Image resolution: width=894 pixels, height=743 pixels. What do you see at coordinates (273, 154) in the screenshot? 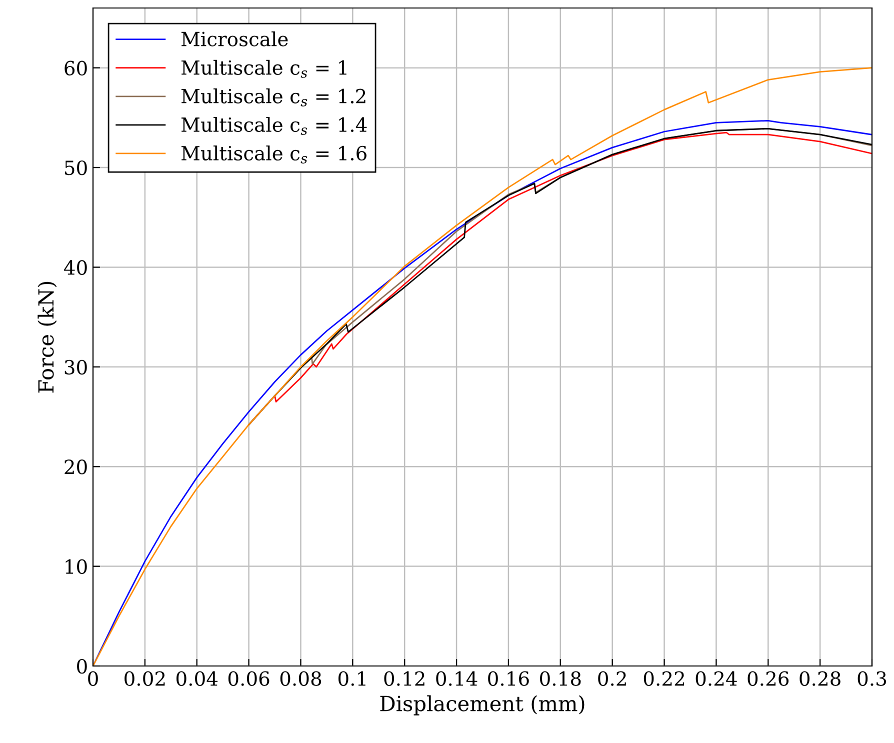
I see `legend-label: Multiscale c$_{s}$ = 1.6` at bounding box center [273, 154].